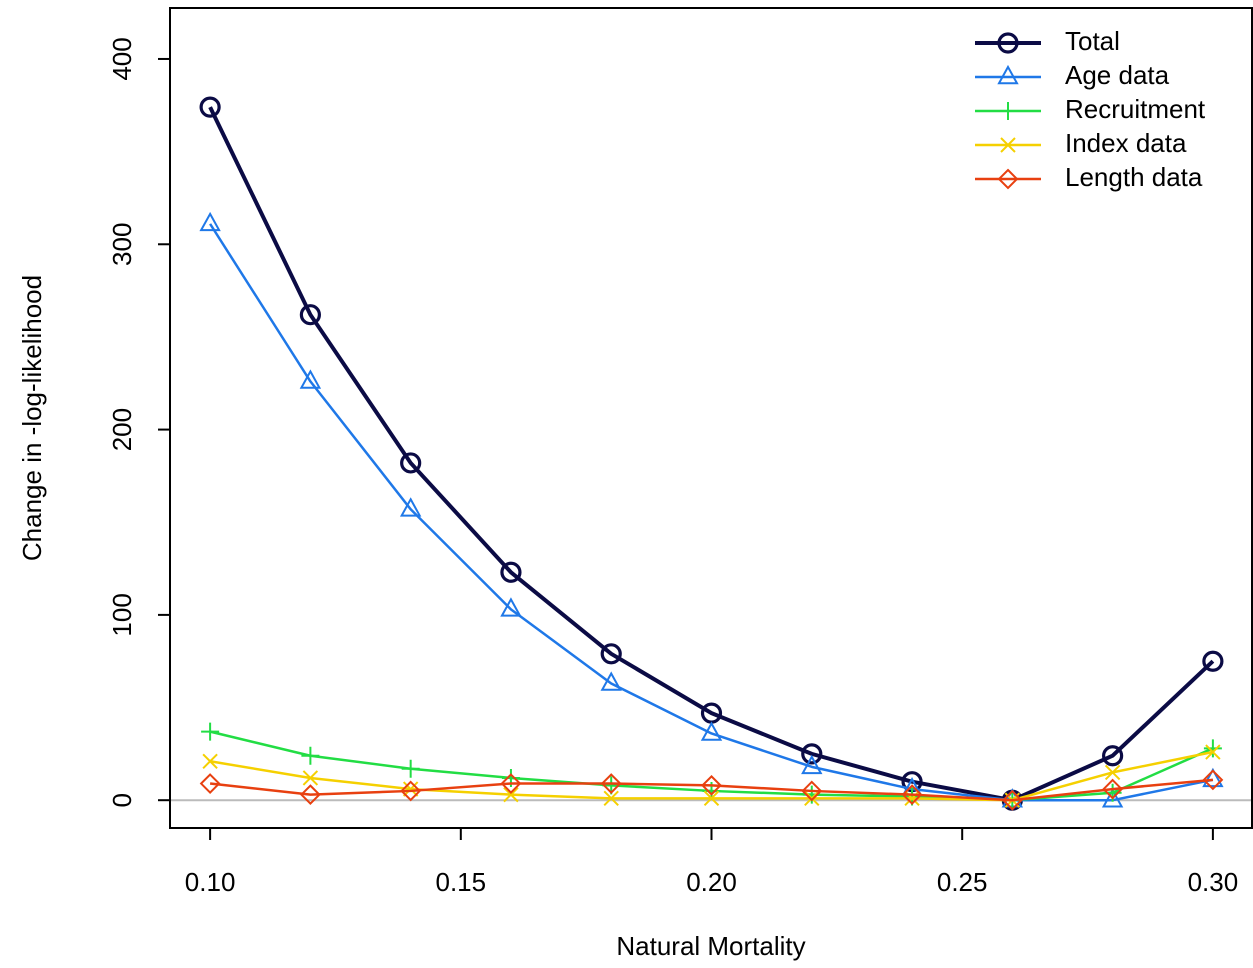 The width and height of the screenshot is (1253, 968). What do you see at coordinates (32, 418) in the screenshot?
I see `y-axis-title: Change in -log-likelihood` at bounding box center [32, 418].